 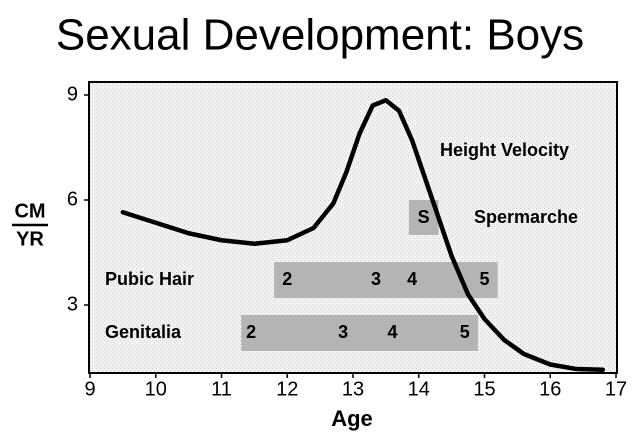 I want to click on y-tick-label: 9, so click(x=72, y=94).